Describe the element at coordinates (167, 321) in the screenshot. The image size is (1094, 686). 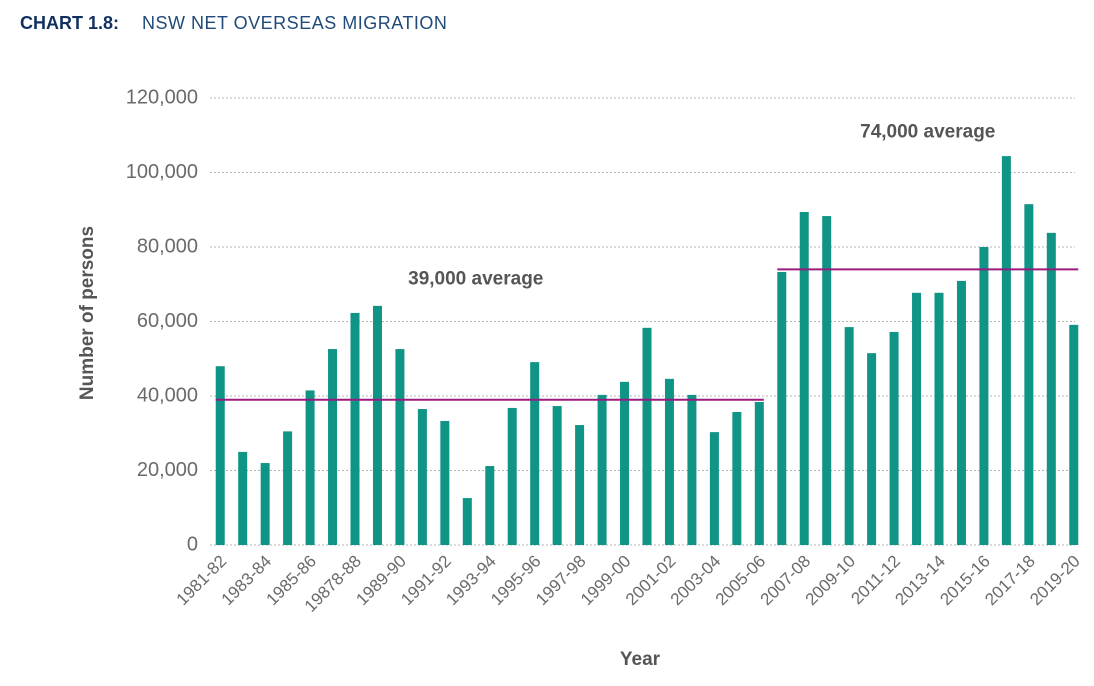
I see `y-tick-label: 60,000` at that location.